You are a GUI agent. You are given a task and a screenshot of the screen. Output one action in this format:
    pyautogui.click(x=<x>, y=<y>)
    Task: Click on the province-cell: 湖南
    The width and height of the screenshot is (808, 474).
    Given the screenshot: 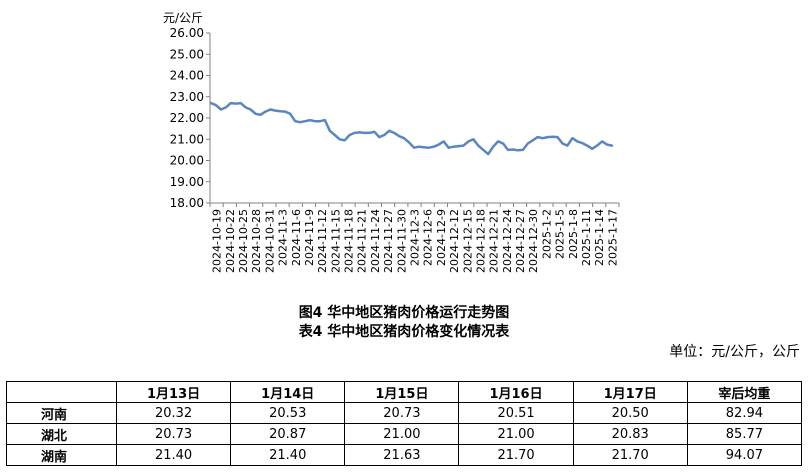 What is the action you would take?
    pyautogui.click(x=61, y=455)
    